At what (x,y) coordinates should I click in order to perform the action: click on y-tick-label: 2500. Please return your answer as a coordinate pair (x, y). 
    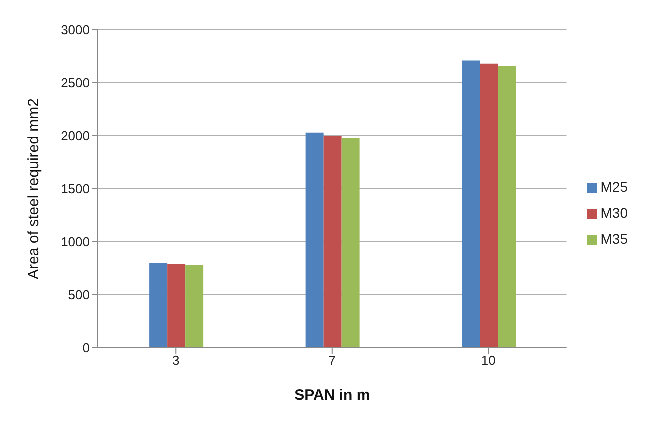
    Looking at the image, I should click on (75, 83).